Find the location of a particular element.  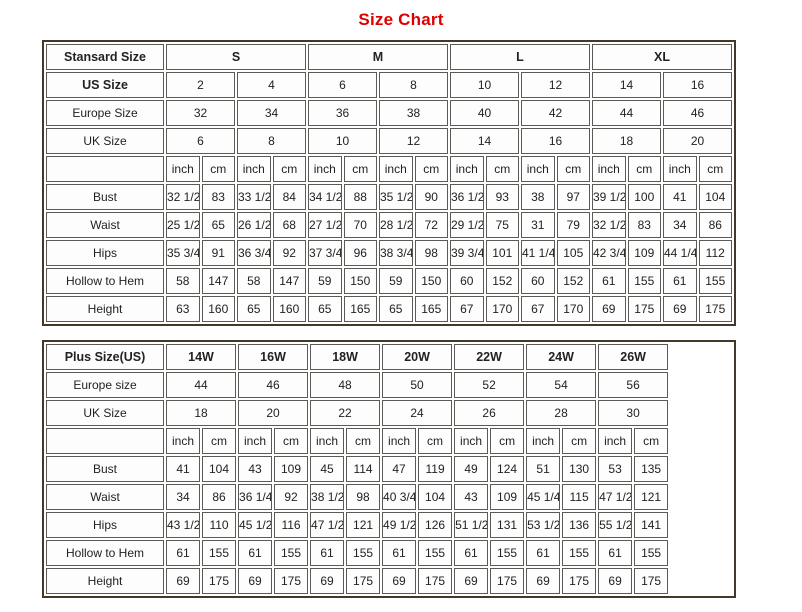

measure-value-cell: 114 is located at coordinates (363, 469).